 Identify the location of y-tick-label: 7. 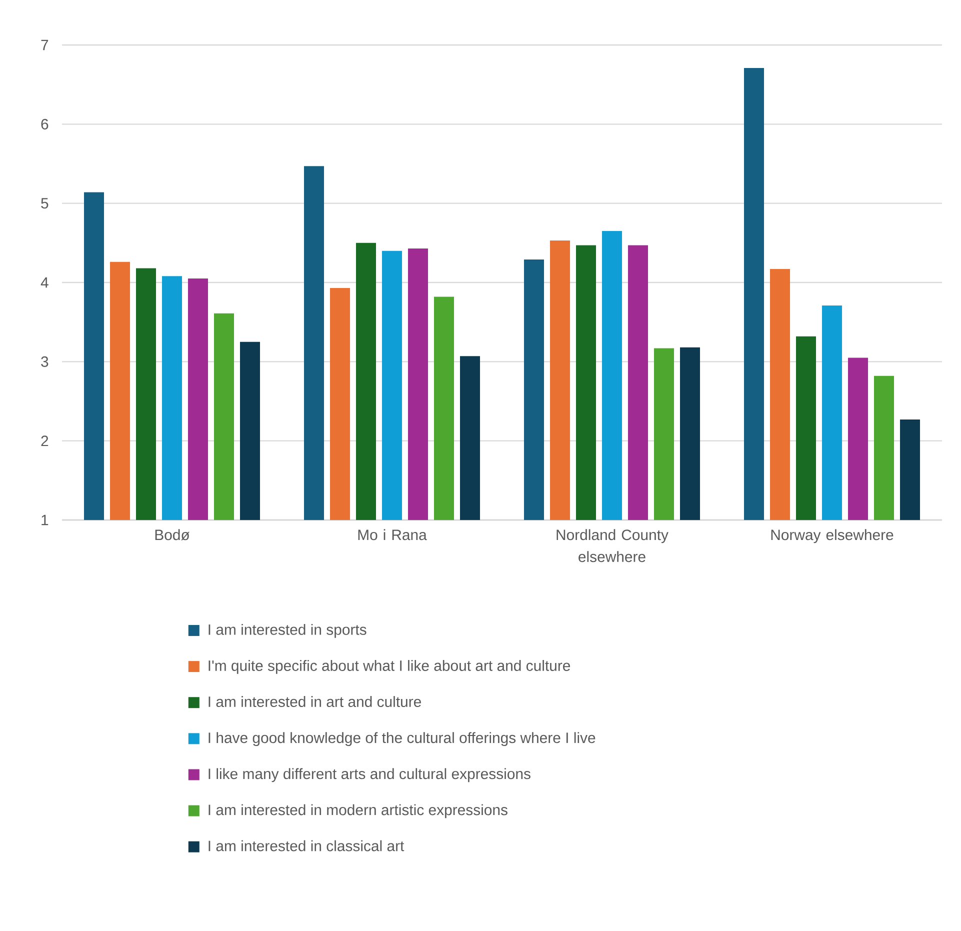
(44, 45).